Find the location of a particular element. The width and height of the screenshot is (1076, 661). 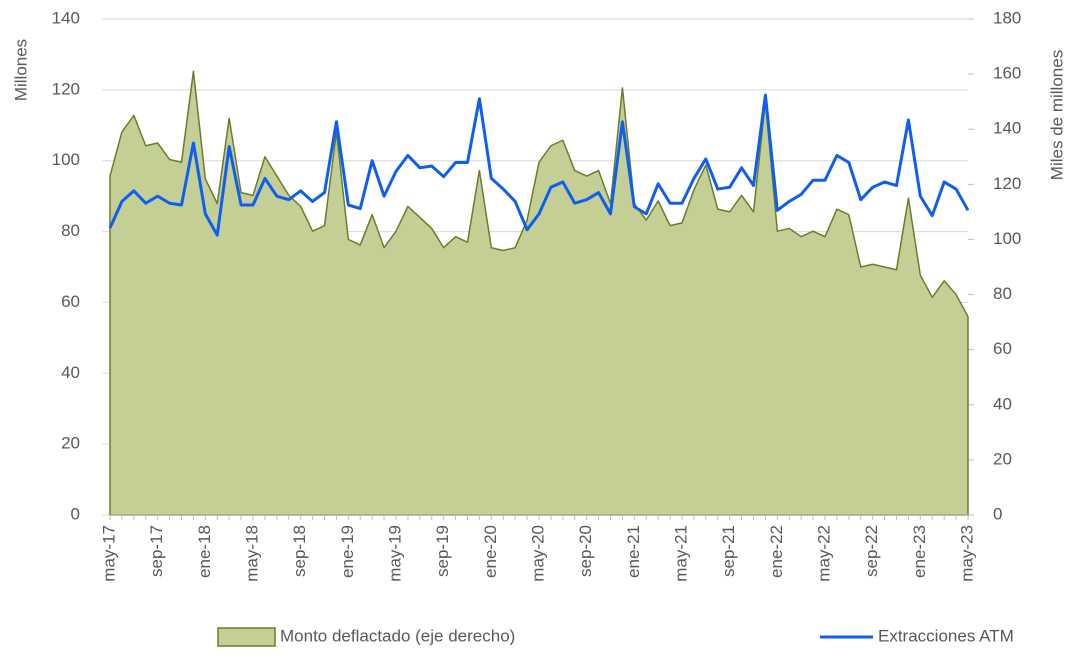

y2-tick-label: 140 is located at coordinates (1007, 128).